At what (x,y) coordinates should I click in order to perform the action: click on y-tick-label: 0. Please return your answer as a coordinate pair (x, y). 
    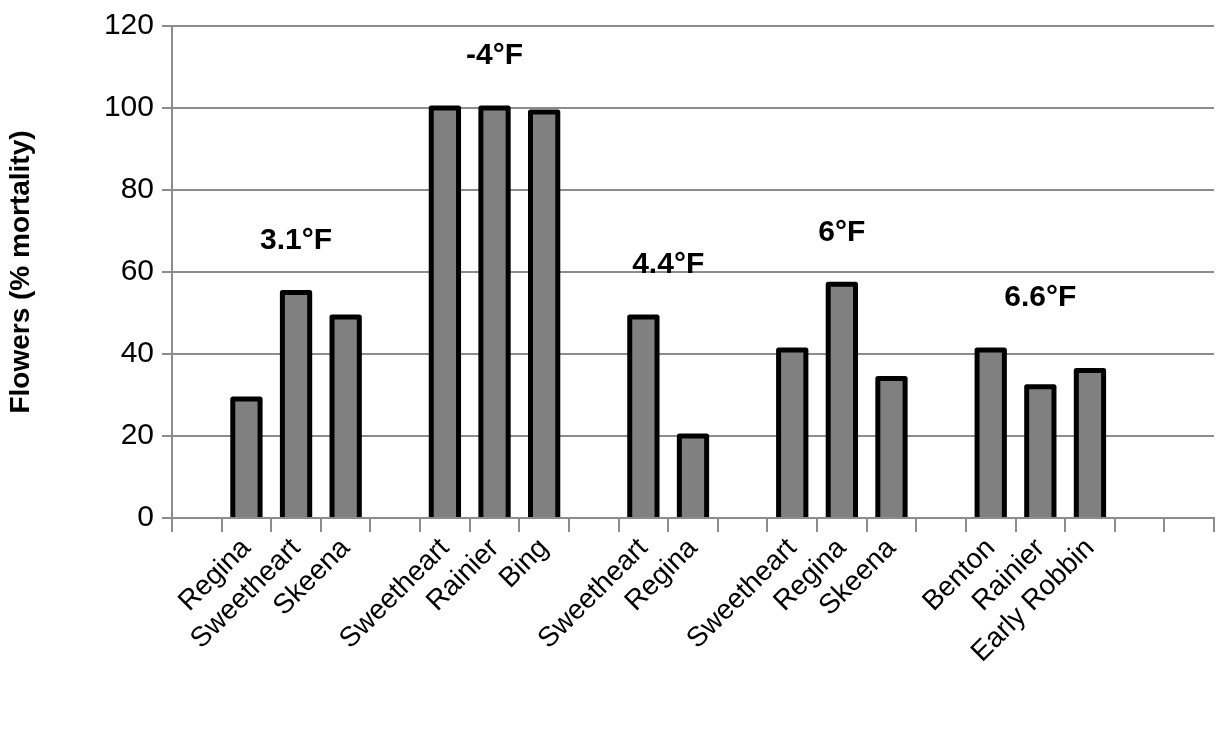
    Looking at the image, I should click on (145, 516).